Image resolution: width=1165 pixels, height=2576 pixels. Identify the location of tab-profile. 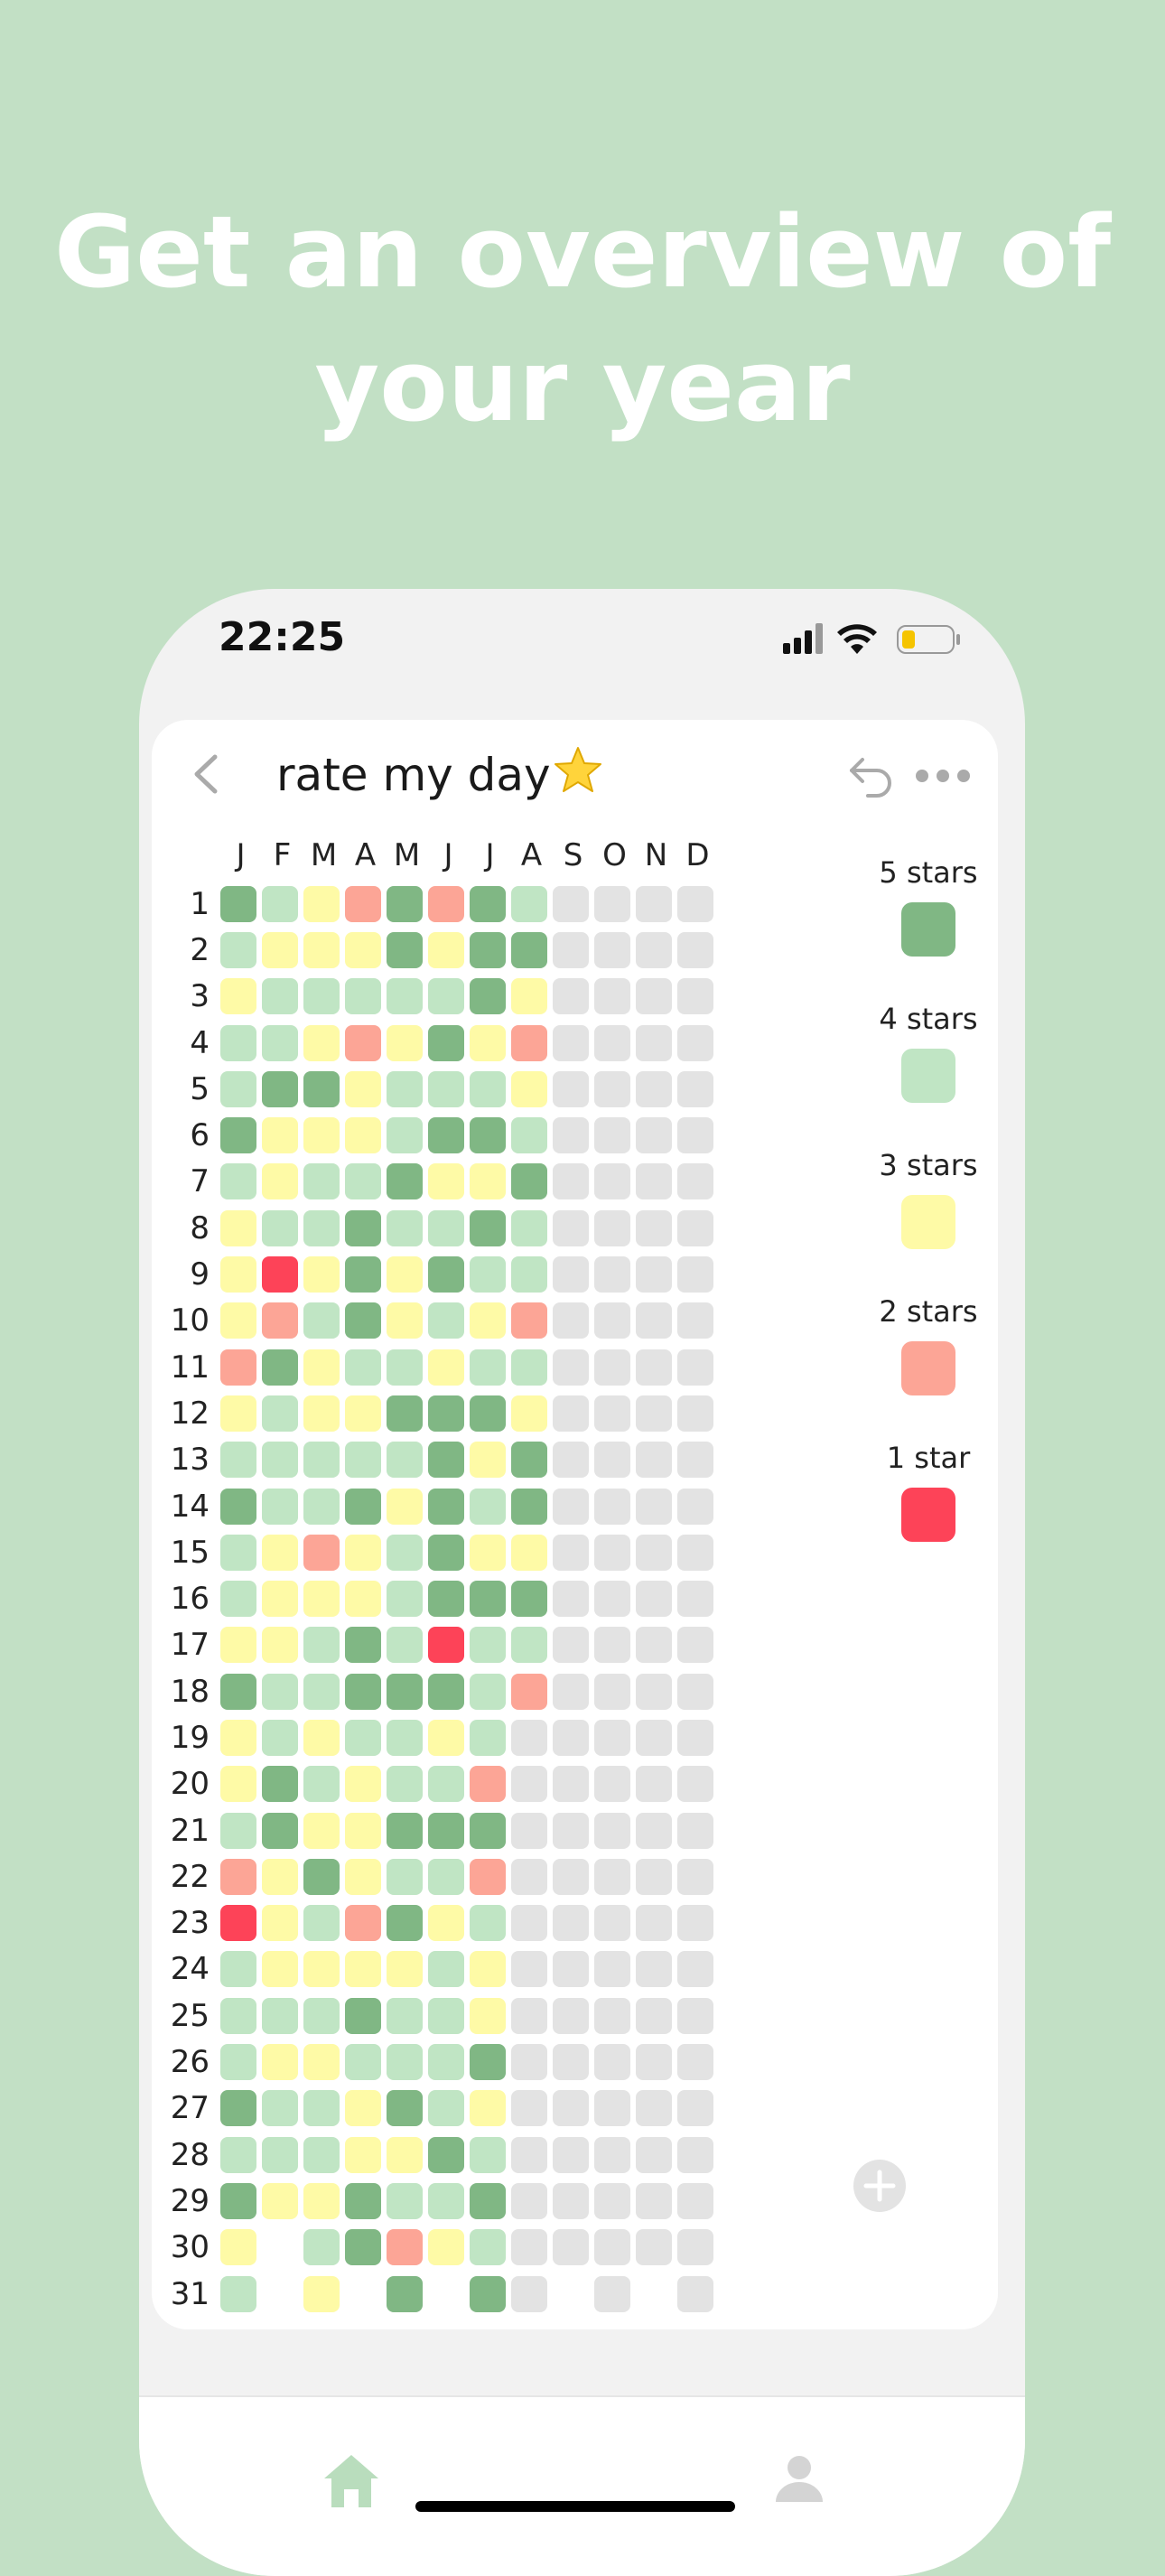
(799, 2480).